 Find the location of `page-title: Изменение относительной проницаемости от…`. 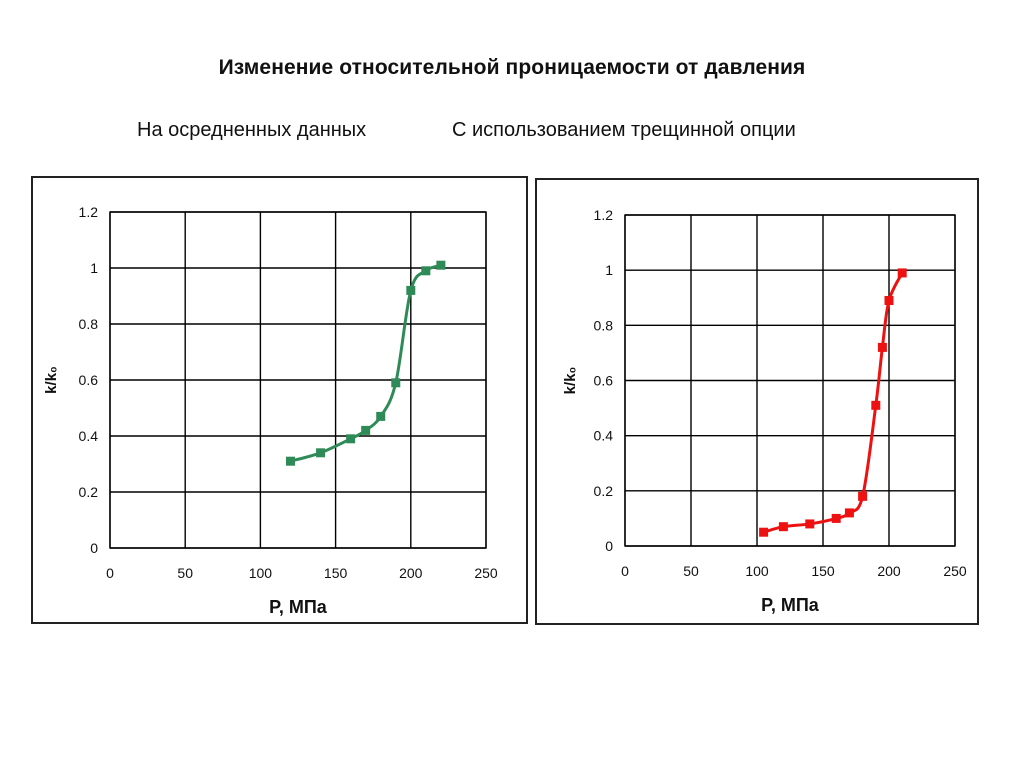

page-title: Изменение относительной проницаемости от… is located at coordinates (512, 67).